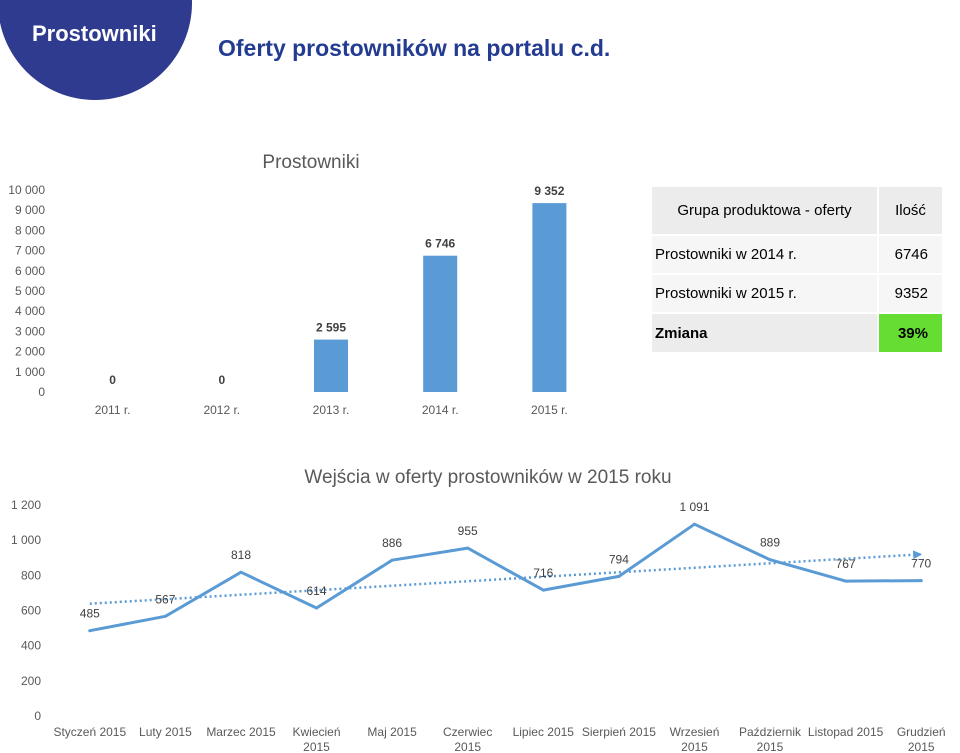 This screenshot has height=753, width=960. I want to click on data-label: 770, so click(921, 564).